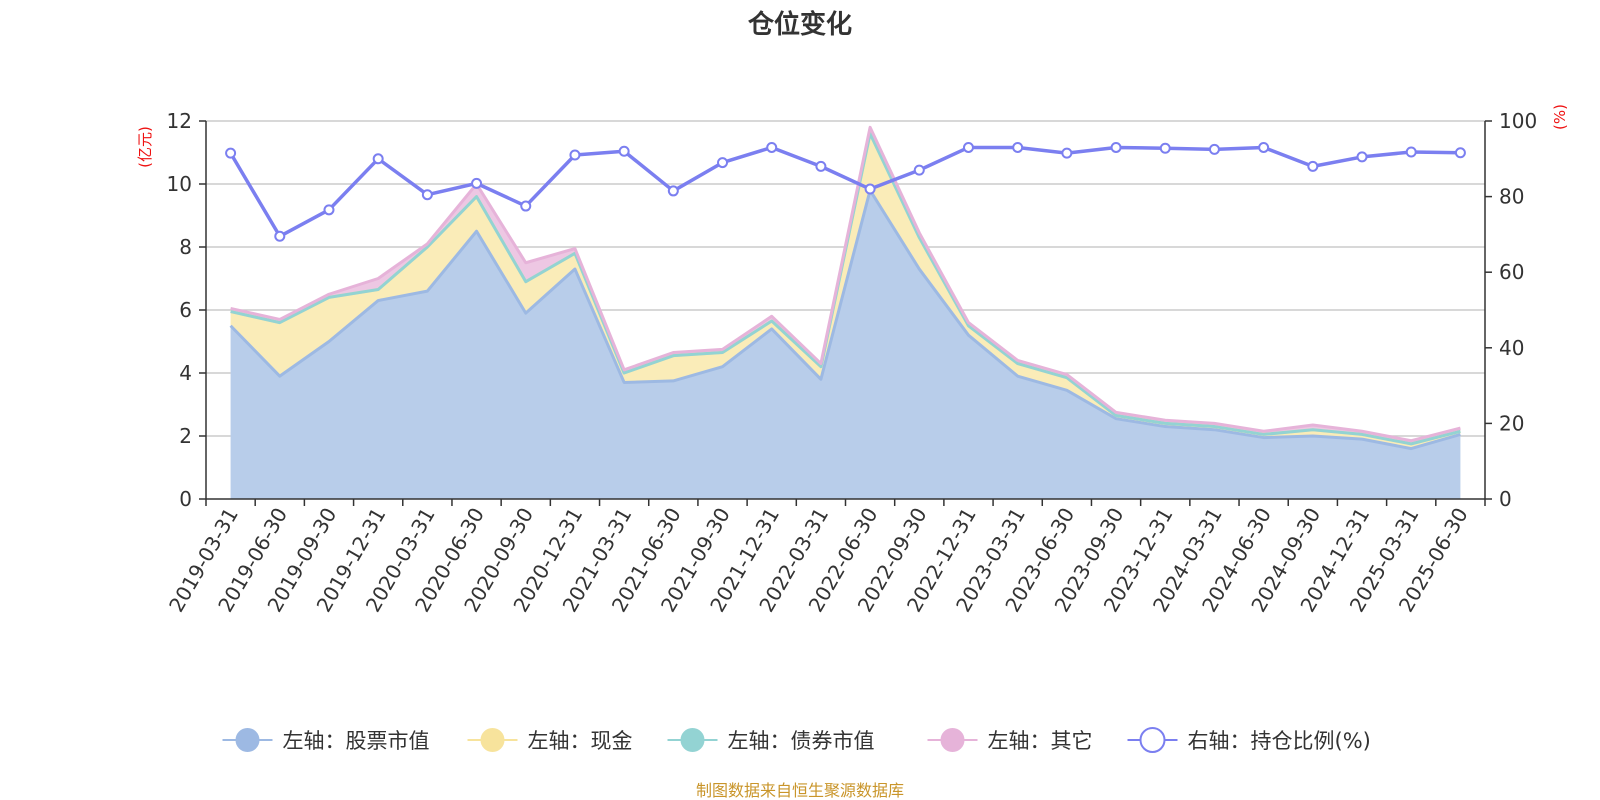  What do you see at coordinates (1505, 499) in the screenshot?
I see `right-axis-tick-label: 0` at bounding box center [1505, 499].